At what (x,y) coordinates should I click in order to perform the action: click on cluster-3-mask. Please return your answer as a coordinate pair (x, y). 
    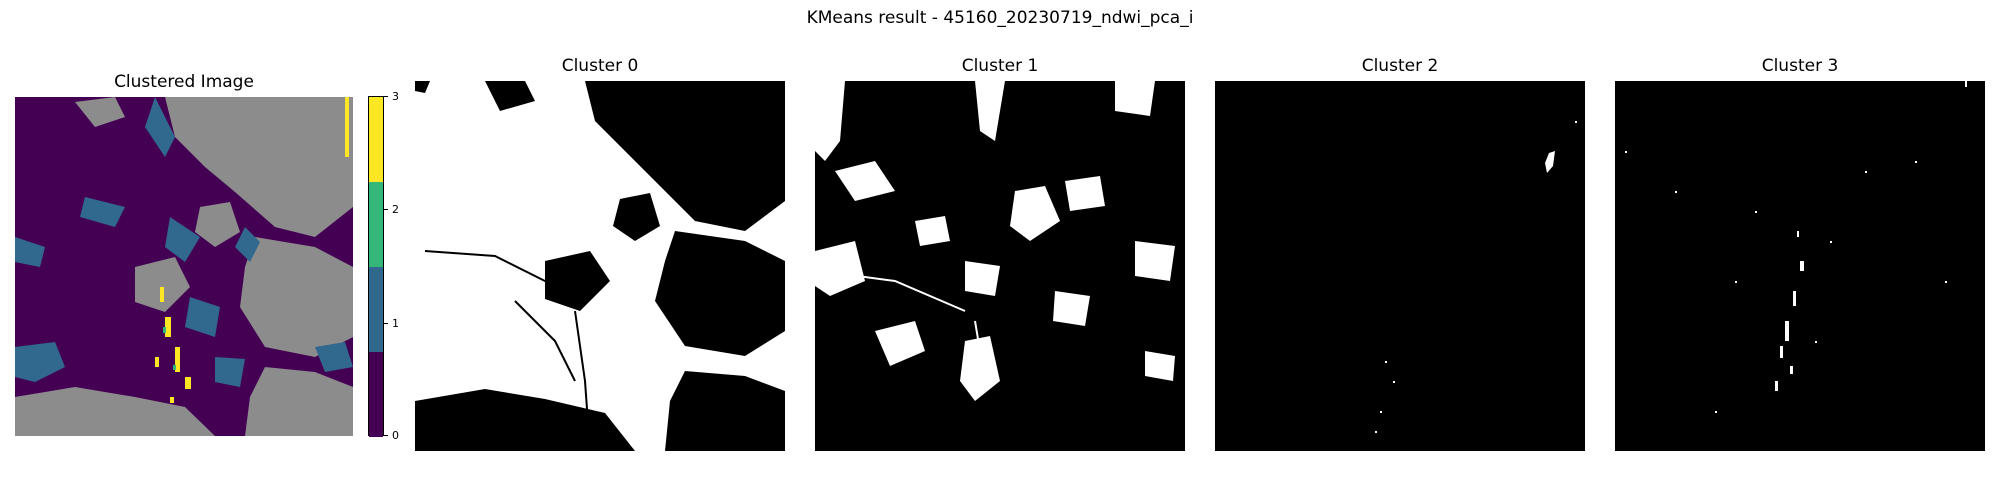
    Looking at the image, I should click on (1800, 266).